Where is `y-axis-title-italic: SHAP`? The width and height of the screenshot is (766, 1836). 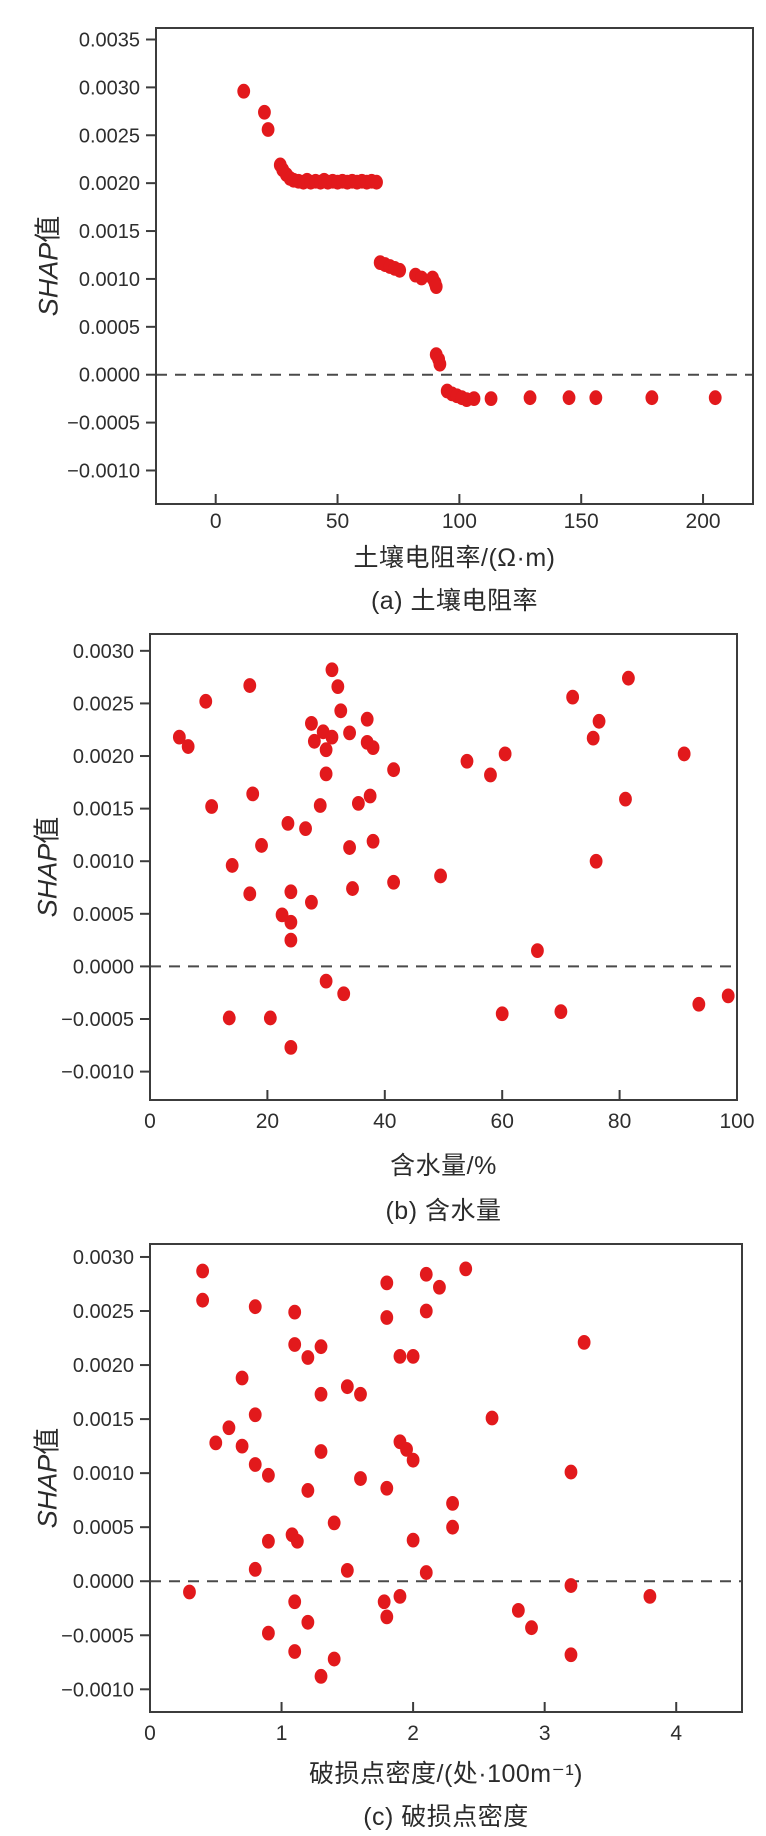 y-axis-title-italic: SHAP is located at coordinates (47, 880).